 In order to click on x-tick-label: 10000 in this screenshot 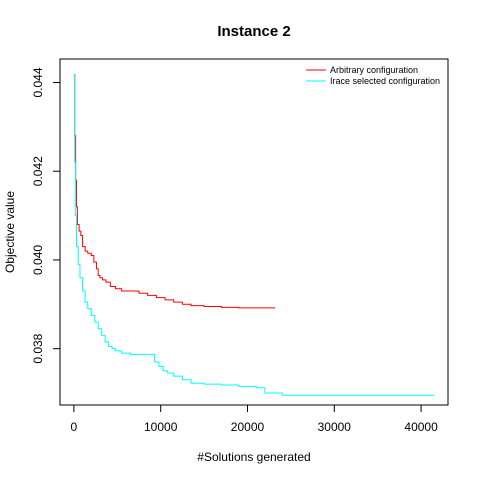, I will do `click(161, 427)`.